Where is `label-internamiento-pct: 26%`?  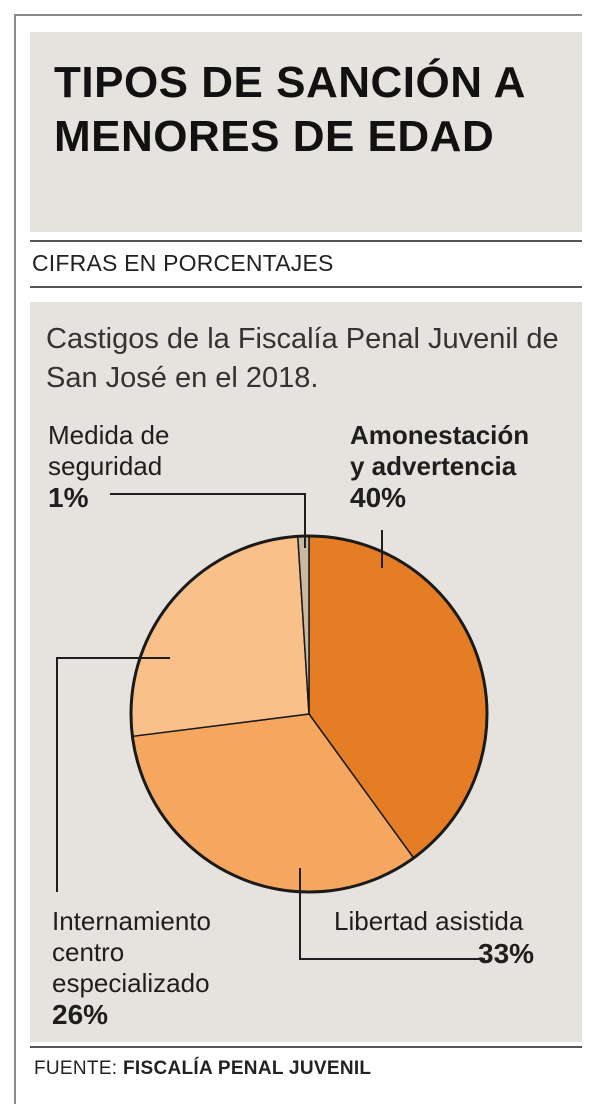
label-internamiento-pct: 26% is located at coordinates (80, 1014).